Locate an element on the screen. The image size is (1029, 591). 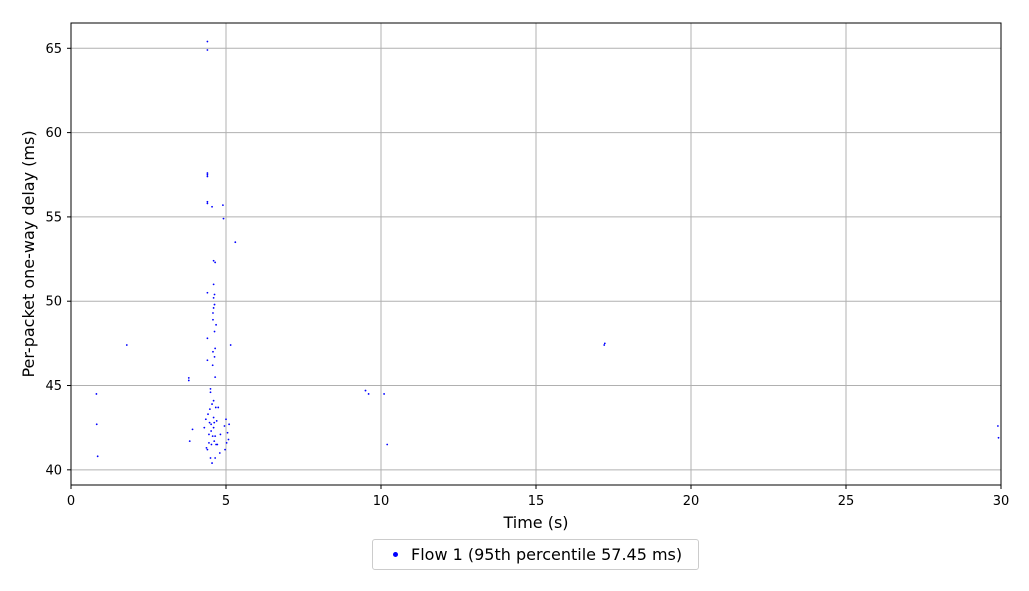
legend: Flow 1 (95th percentile 57.45 ms) is located at coordinates (535, 554).